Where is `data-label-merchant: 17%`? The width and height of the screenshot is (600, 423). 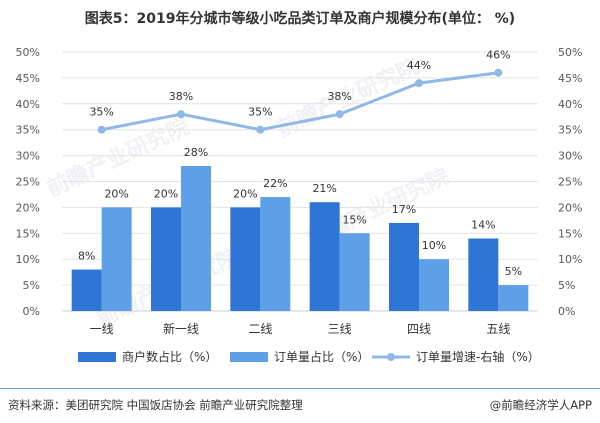
data-label-merchant: 17% is located at coordinates (404, 209).